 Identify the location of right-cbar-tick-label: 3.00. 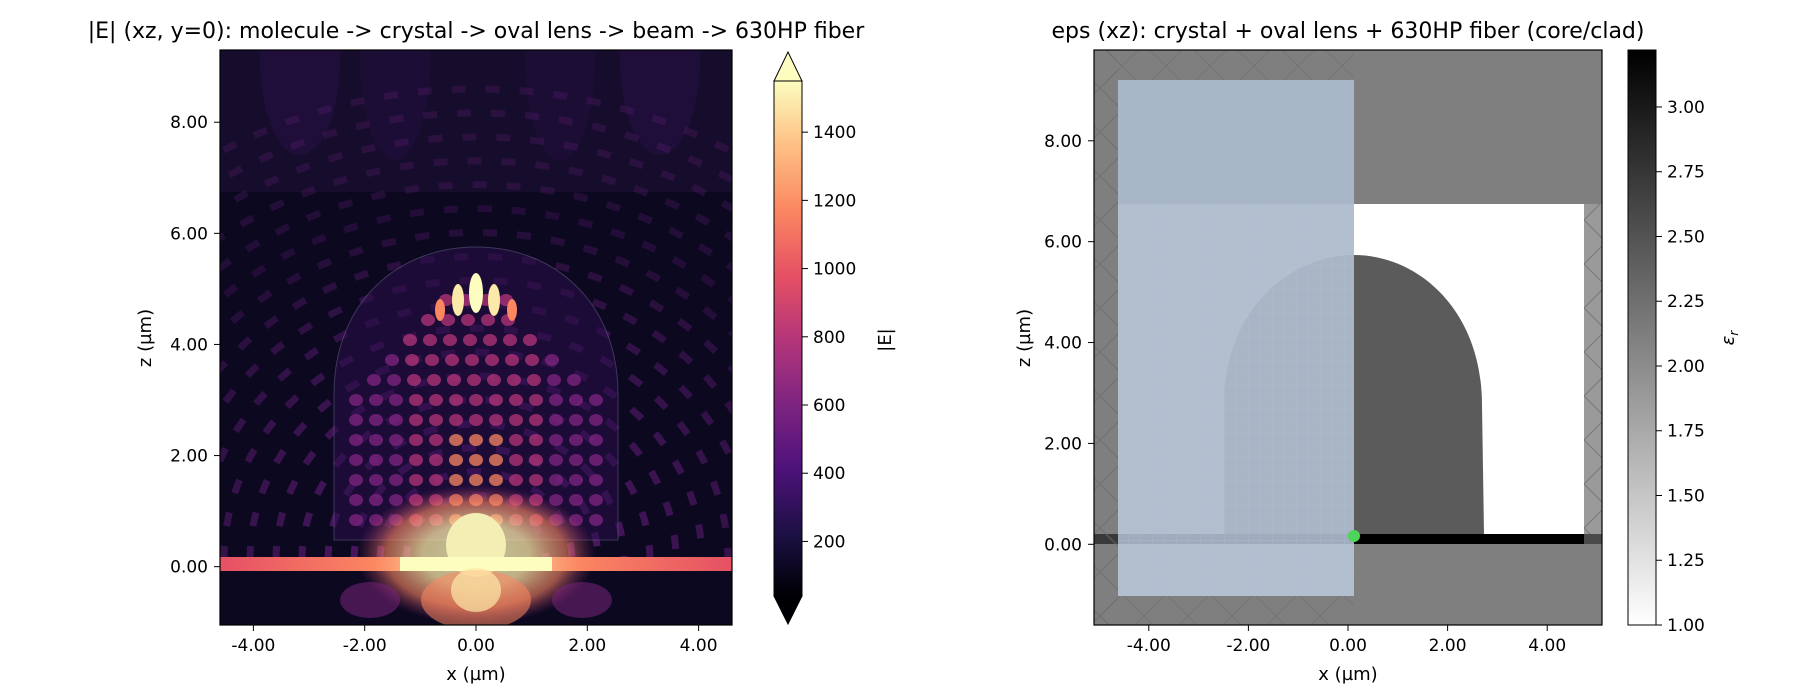
(1686, 108).